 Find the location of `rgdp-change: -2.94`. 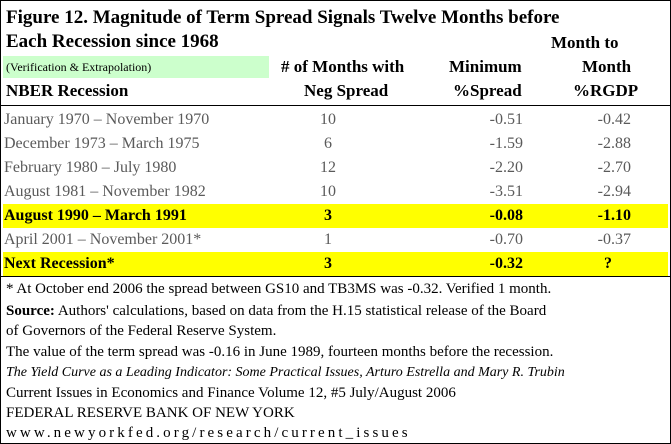

rgdp-change: -2.94 is located at coordinates (614, 191).